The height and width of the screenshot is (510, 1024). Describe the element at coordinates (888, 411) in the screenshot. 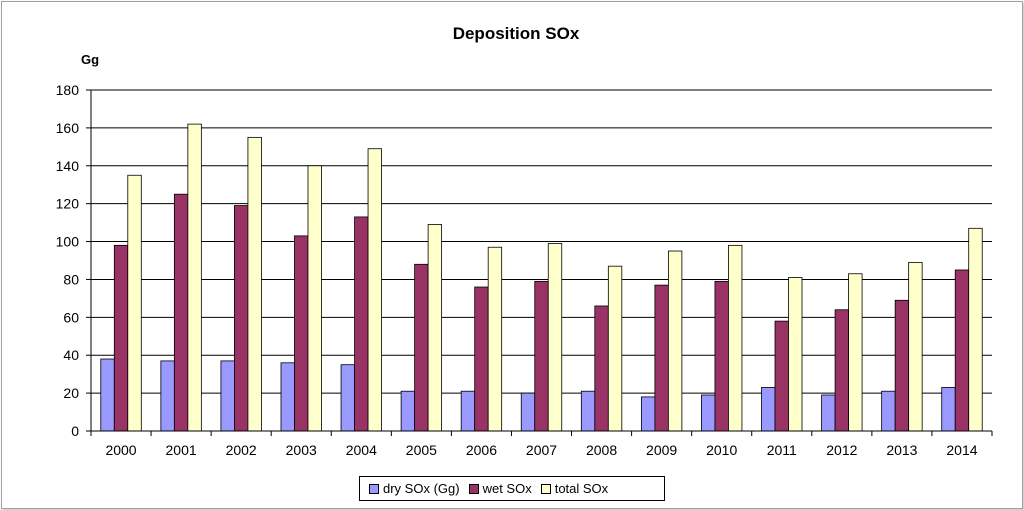

I see `bar-dry-2013` at that location.